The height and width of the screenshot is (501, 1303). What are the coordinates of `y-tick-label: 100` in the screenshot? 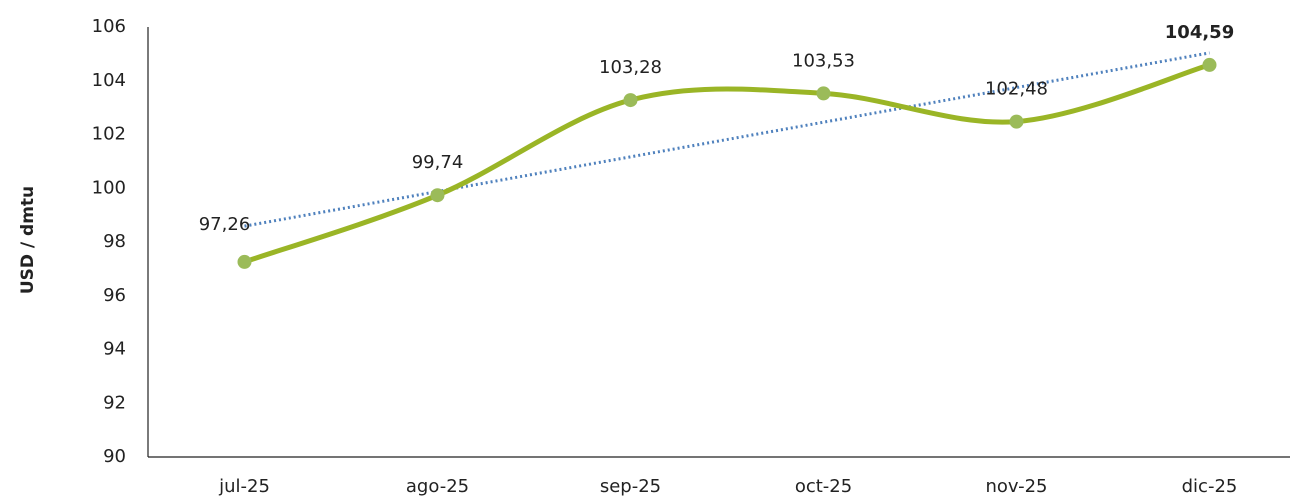 It's located at (109, 187).